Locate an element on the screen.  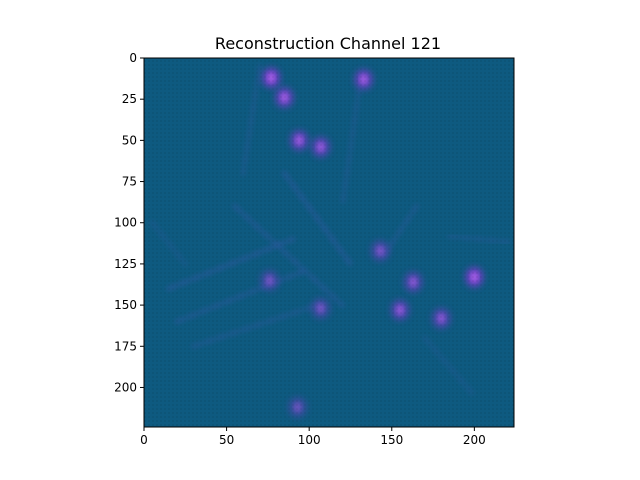
x-axis: 0 50 100 150 200 is located at coordinates (313, 437).